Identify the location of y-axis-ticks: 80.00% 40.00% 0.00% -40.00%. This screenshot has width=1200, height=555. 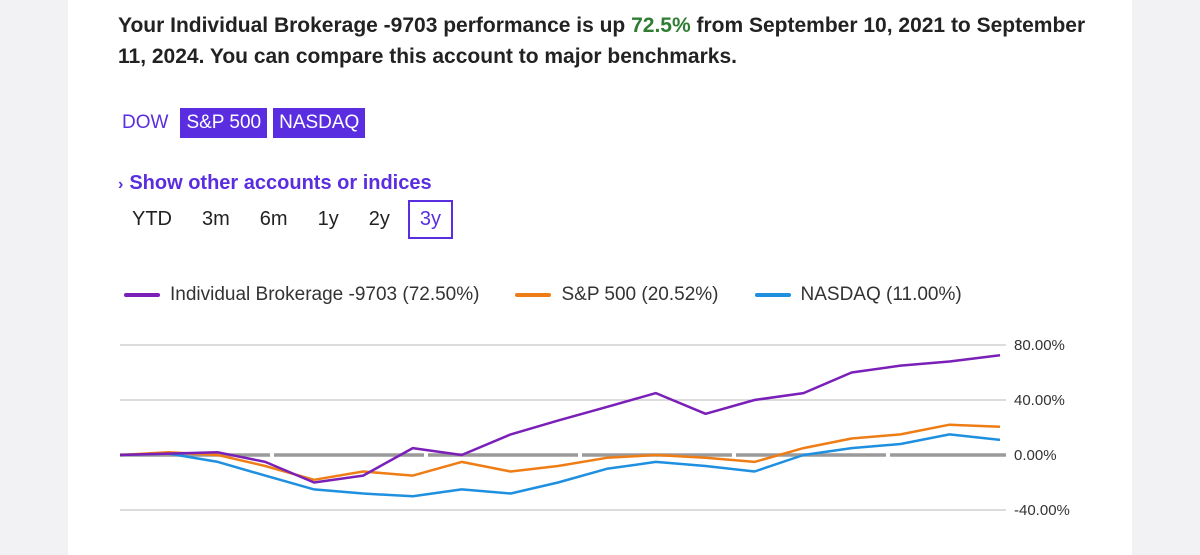
(1042, 428).